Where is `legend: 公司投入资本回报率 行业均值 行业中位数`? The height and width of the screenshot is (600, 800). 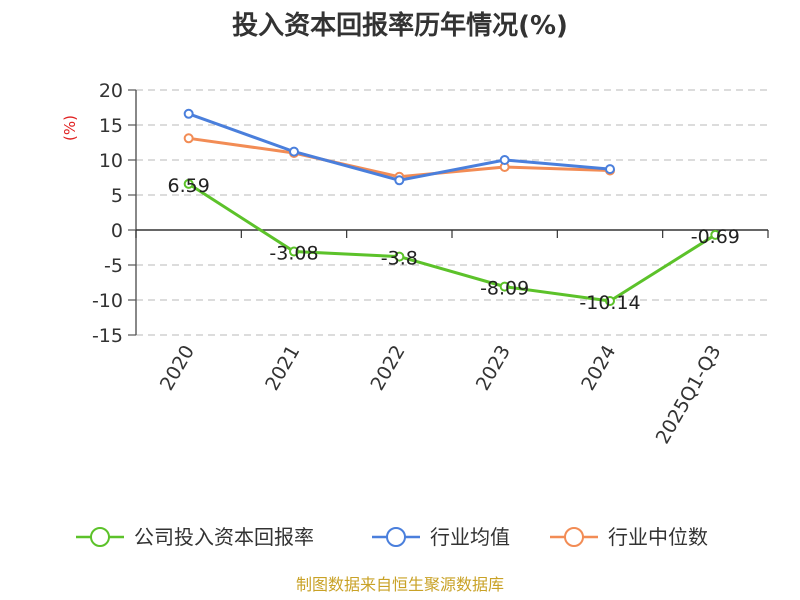
legend: 公司投入资本回报率 行业均值 行业中位数 is located at coordinates (392, 537).